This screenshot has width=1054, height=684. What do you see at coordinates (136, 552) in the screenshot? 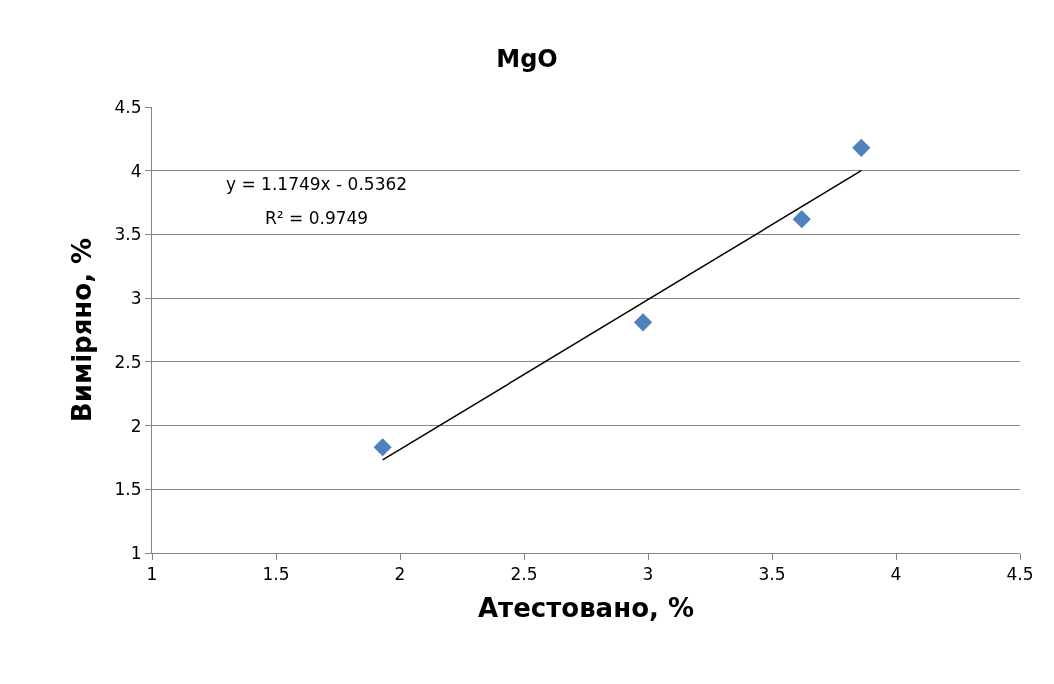
I see `y-tick-label: 1` at bounding box center [136, 552].